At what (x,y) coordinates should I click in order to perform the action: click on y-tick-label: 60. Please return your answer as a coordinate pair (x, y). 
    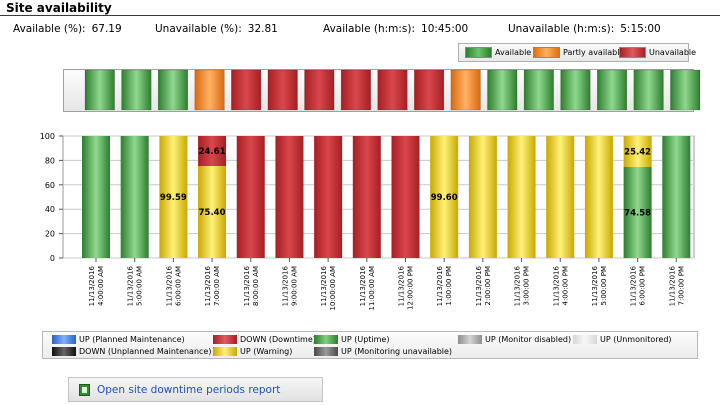
    Looking at the image, I should click on (50, 185).